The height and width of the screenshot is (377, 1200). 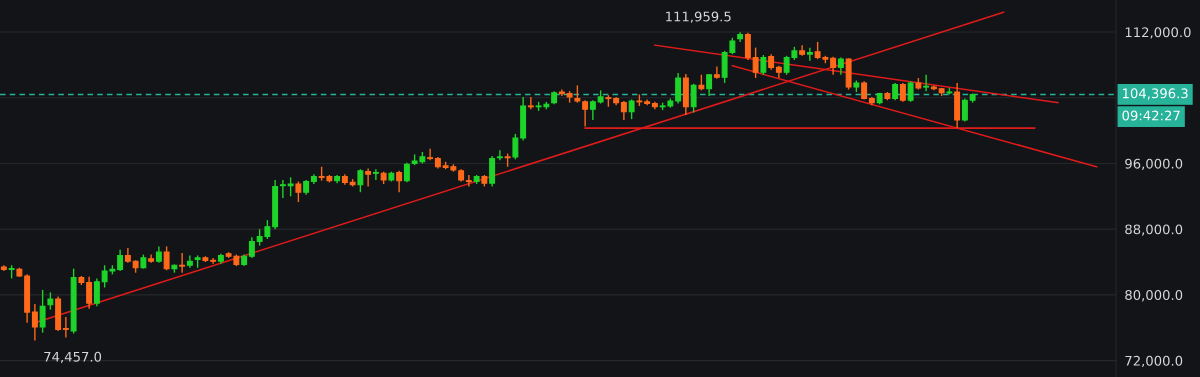 I want to click on y-tick-label: 80,000.0, so click(x=1154, y=296).